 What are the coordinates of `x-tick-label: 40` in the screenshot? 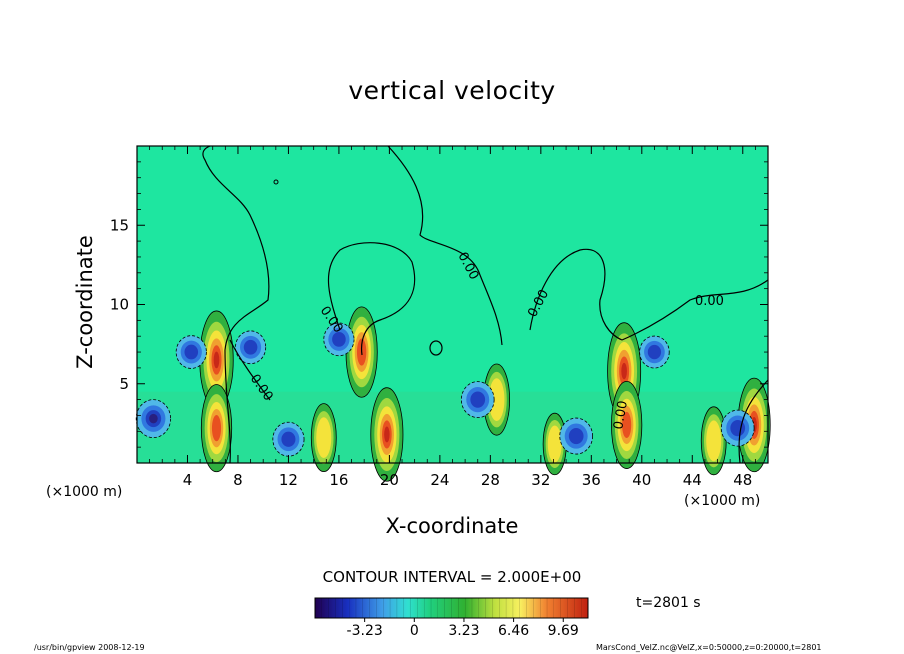 It's located at (641, 480).